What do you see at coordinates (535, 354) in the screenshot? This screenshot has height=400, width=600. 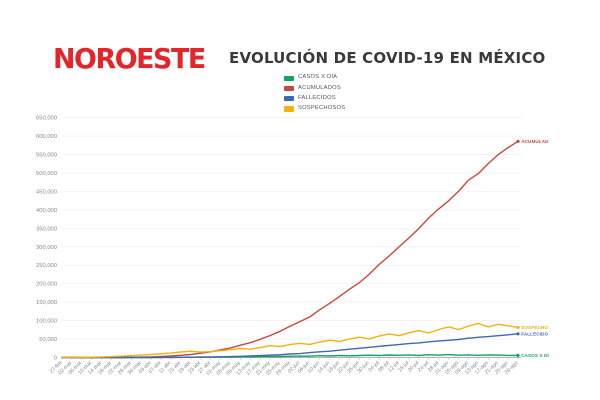 I see `series-end-label-casos-x-d-a: CASOS X DÍ` at bounding box center [535, 354].